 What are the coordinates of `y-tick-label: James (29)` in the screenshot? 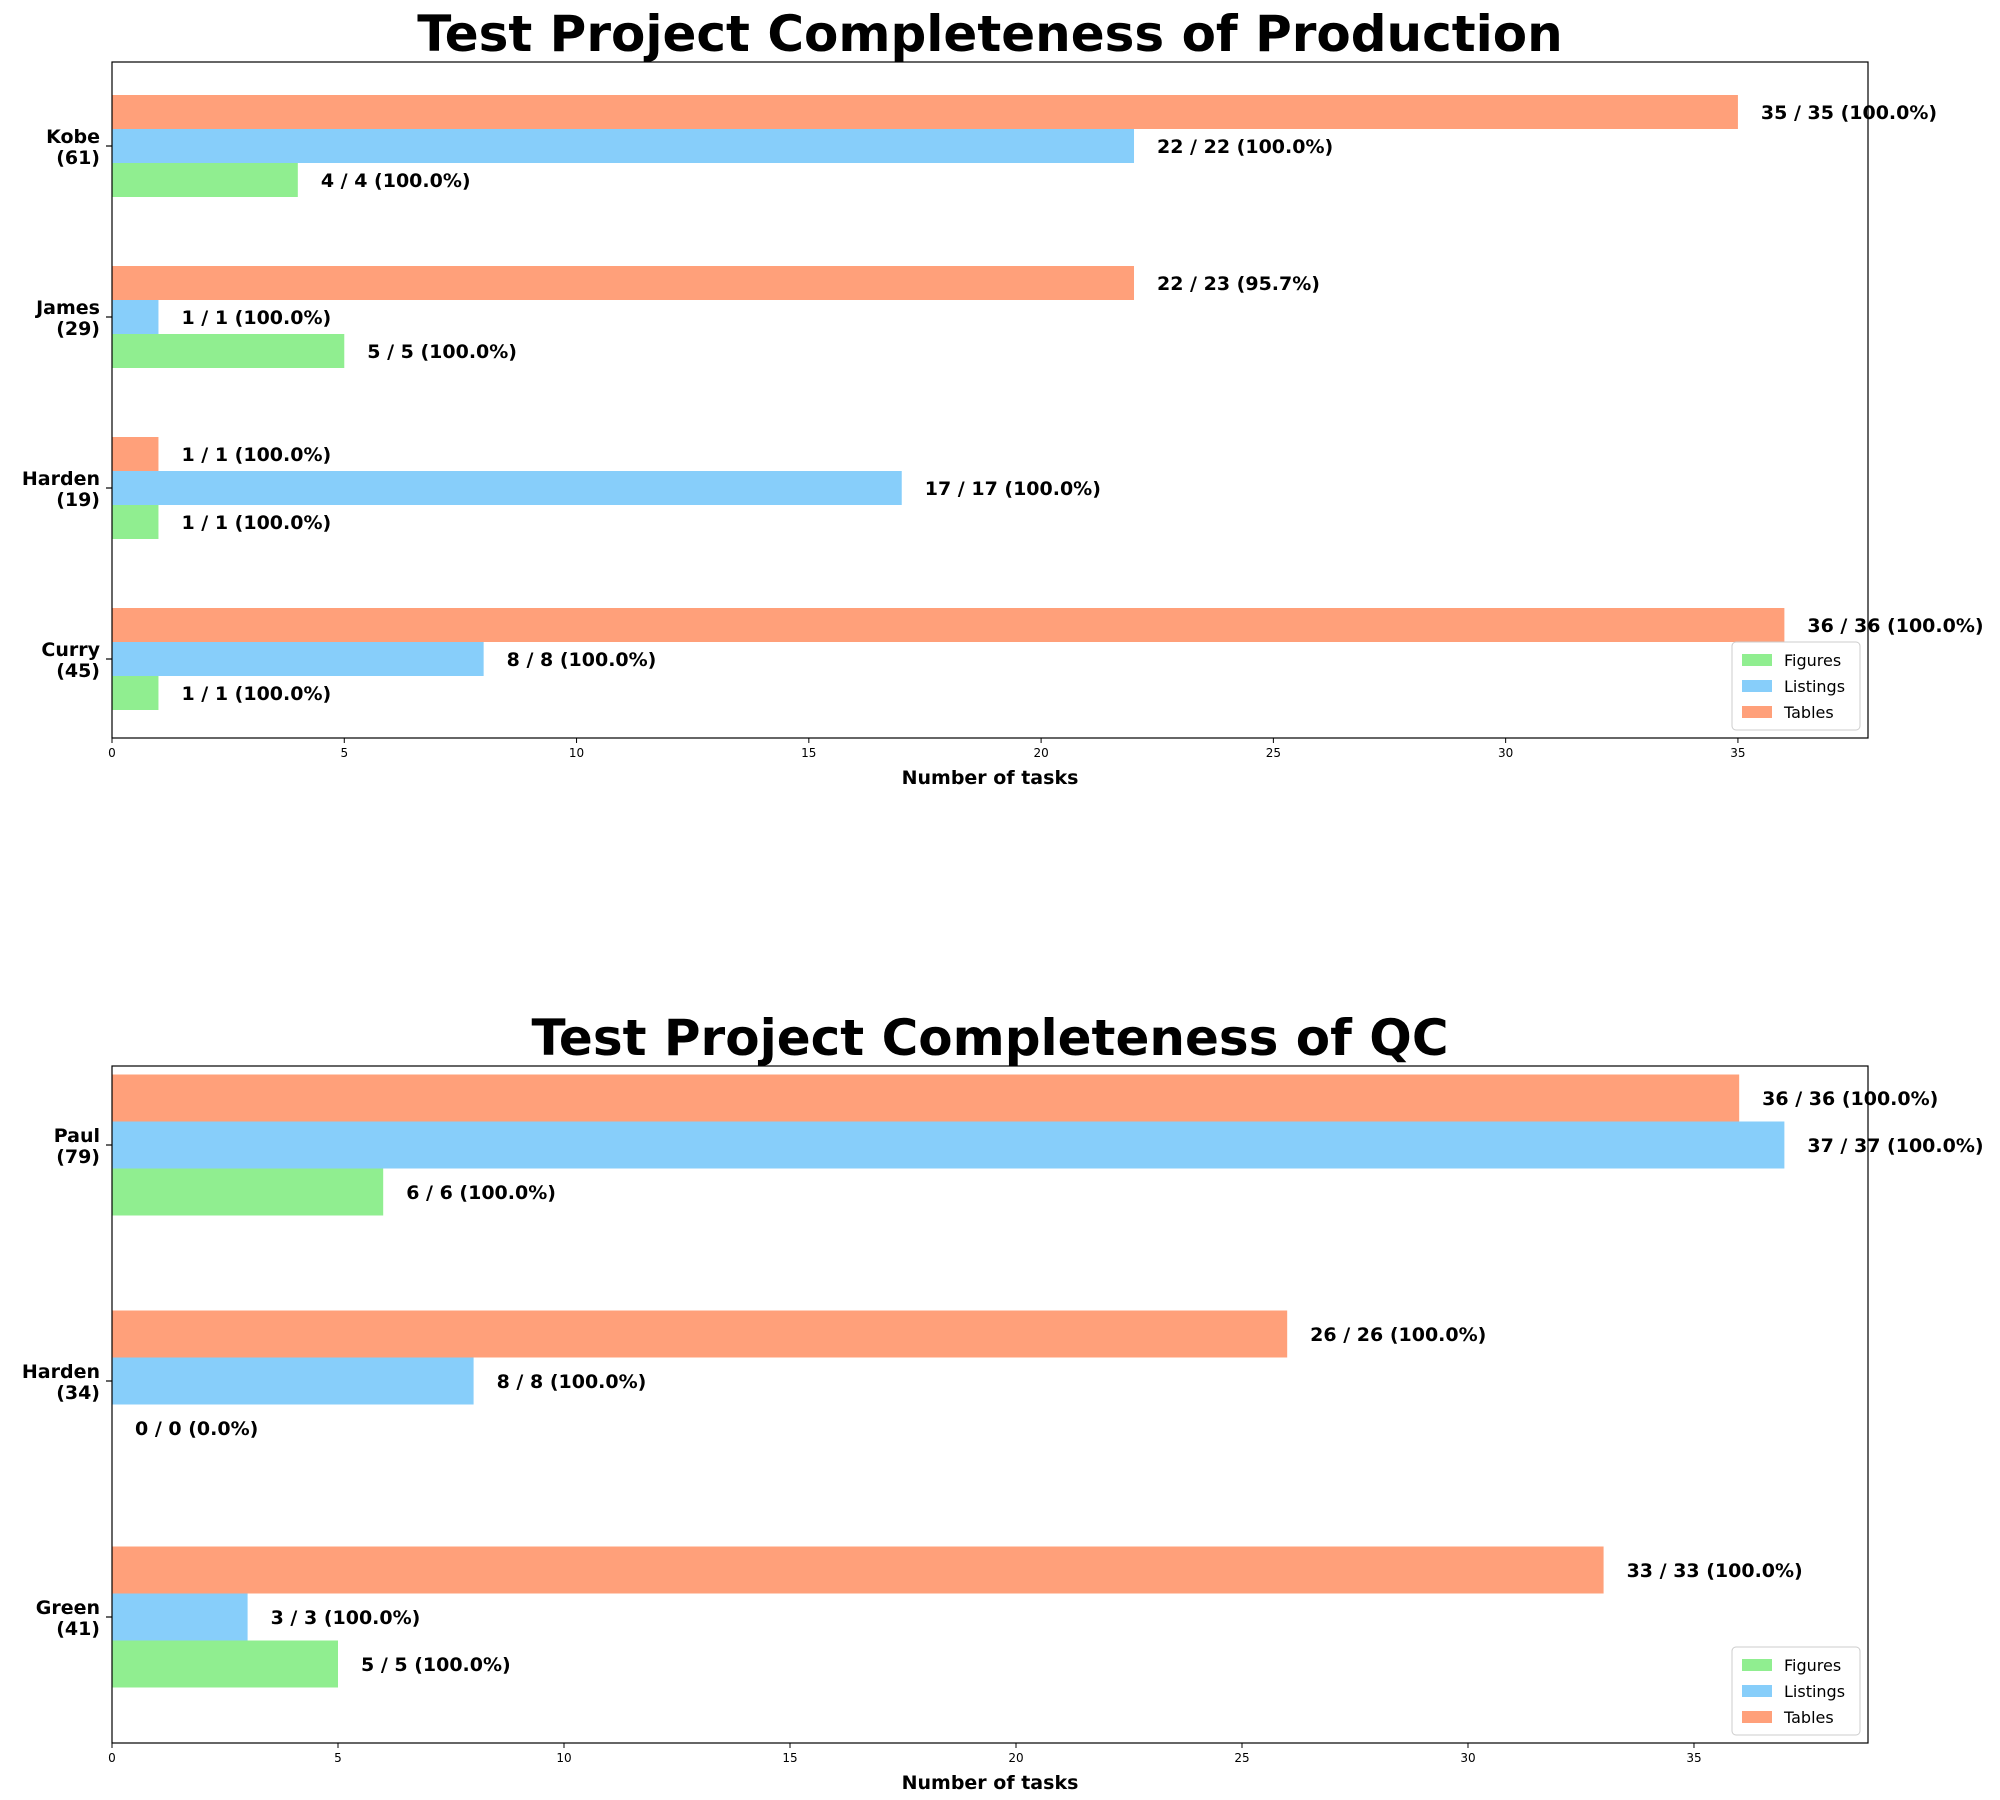 It's located at (67, 318).